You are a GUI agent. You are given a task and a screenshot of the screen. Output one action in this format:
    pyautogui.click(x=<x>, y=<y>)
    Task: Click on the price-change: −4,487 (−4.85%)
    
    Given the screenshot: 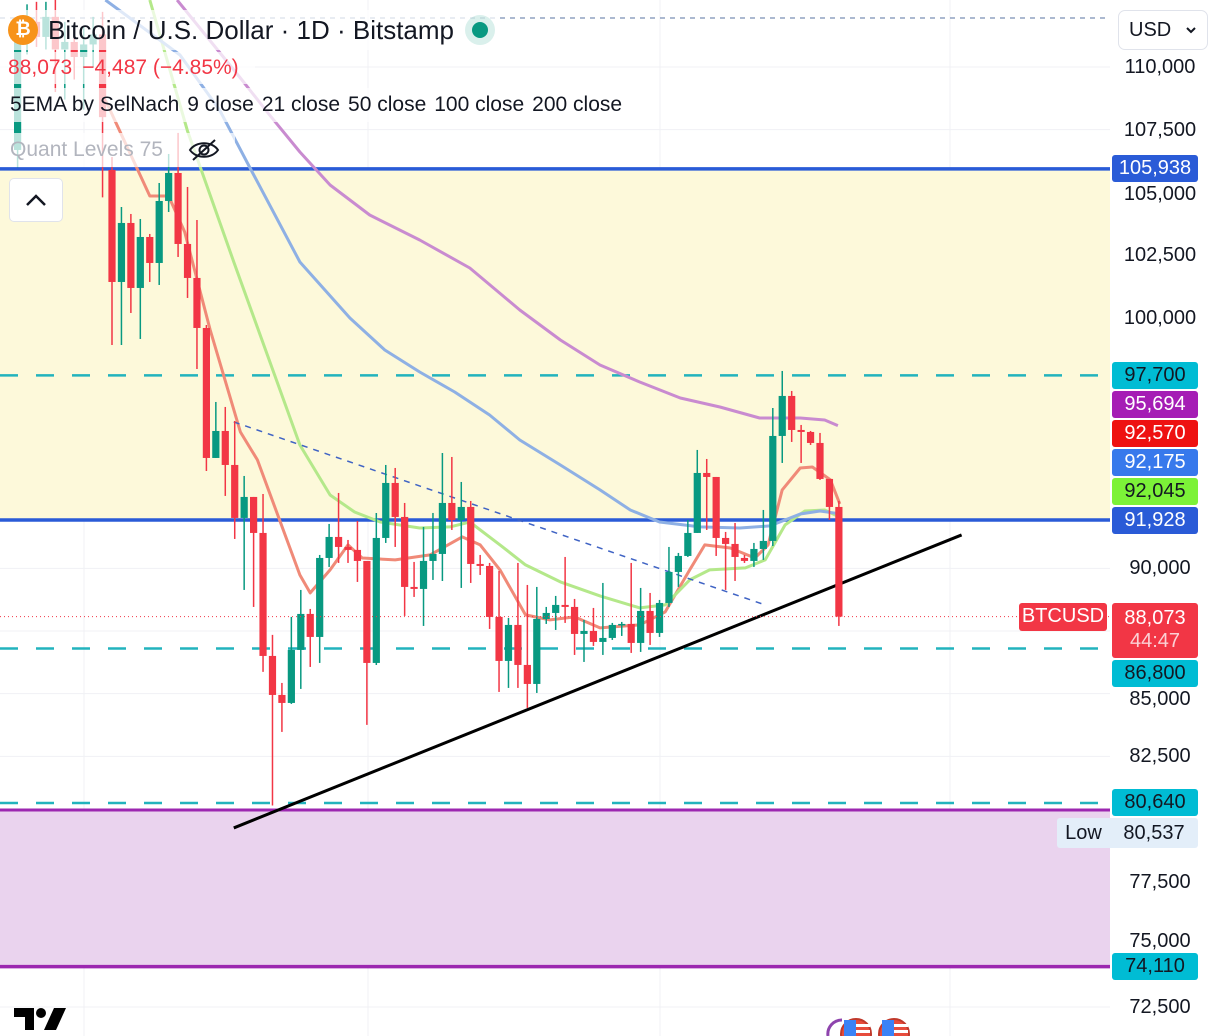 What is the action you would take?
    pyautogui.click(x=160, y=67)
    